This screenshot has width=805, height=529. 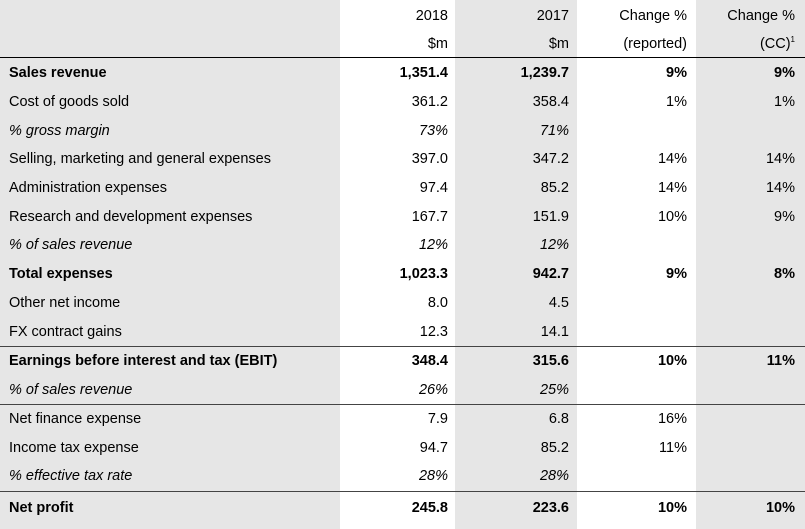 What do you see at coordinates (558, 419) in the screenshot?
I see `value-2017: 6.8` at bounding box center [558, 419].